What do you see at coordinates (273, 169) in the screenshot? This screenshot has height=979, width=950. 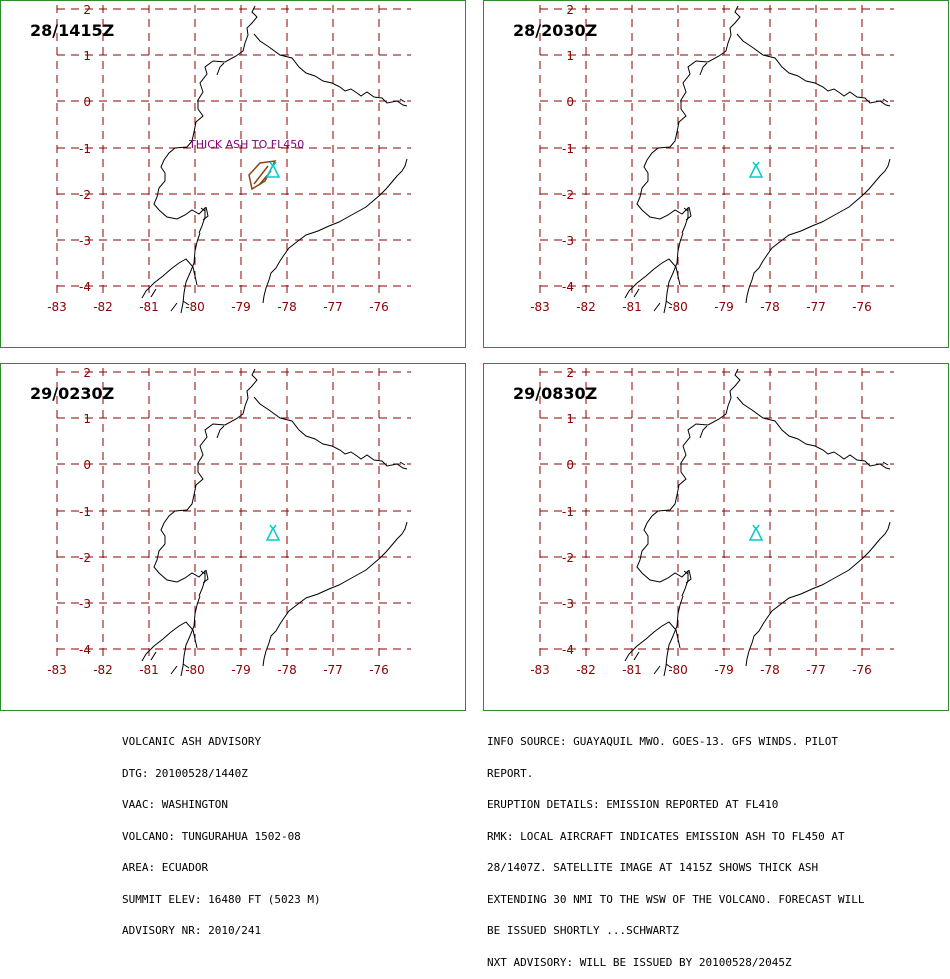 I see `volcano-triangle-icon` at bounding box center [273, 169].